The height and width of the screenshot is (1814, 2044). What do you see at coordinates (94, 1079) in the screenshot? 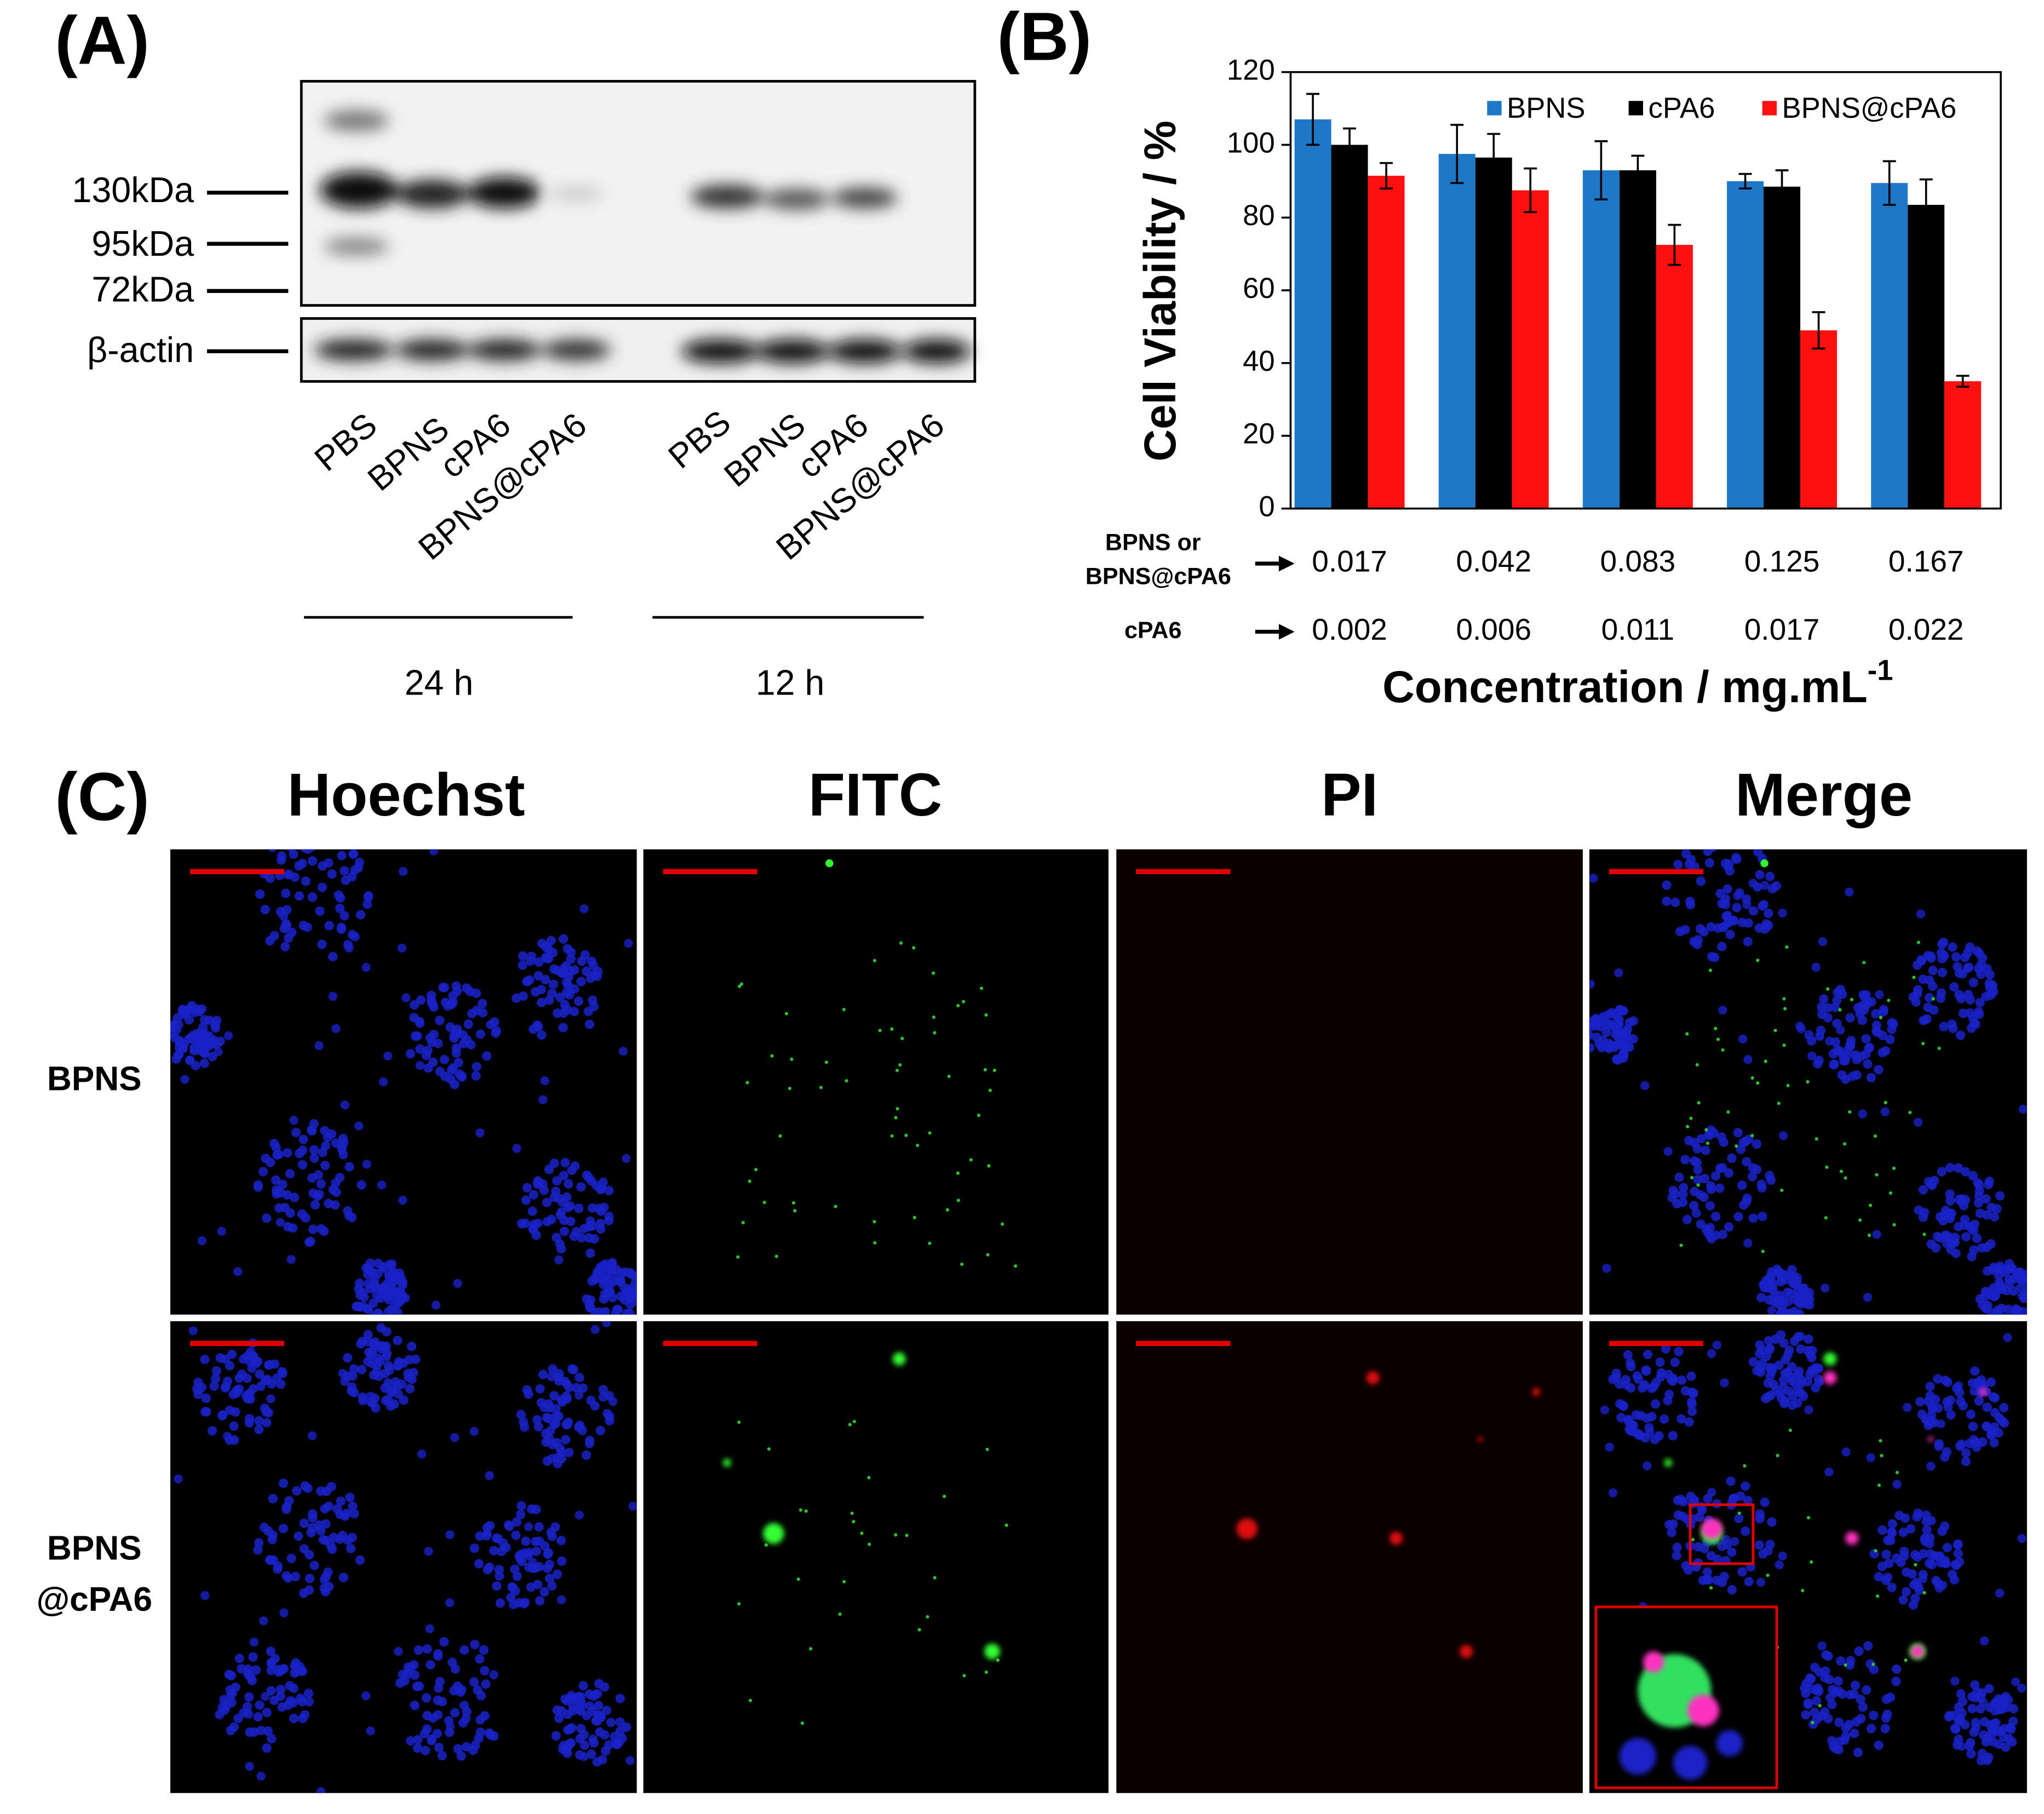
I see `row-heading: BPNS` at bounding box center [94, 1079].